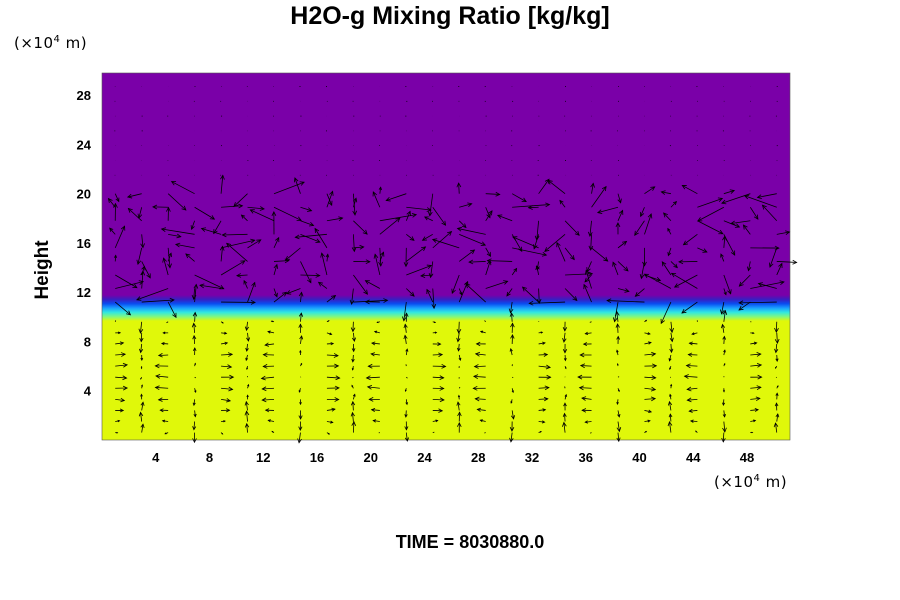 The width and height of the screenshot is (900, 600). I want to click on y-tick-label: 4, so click(88, 391).